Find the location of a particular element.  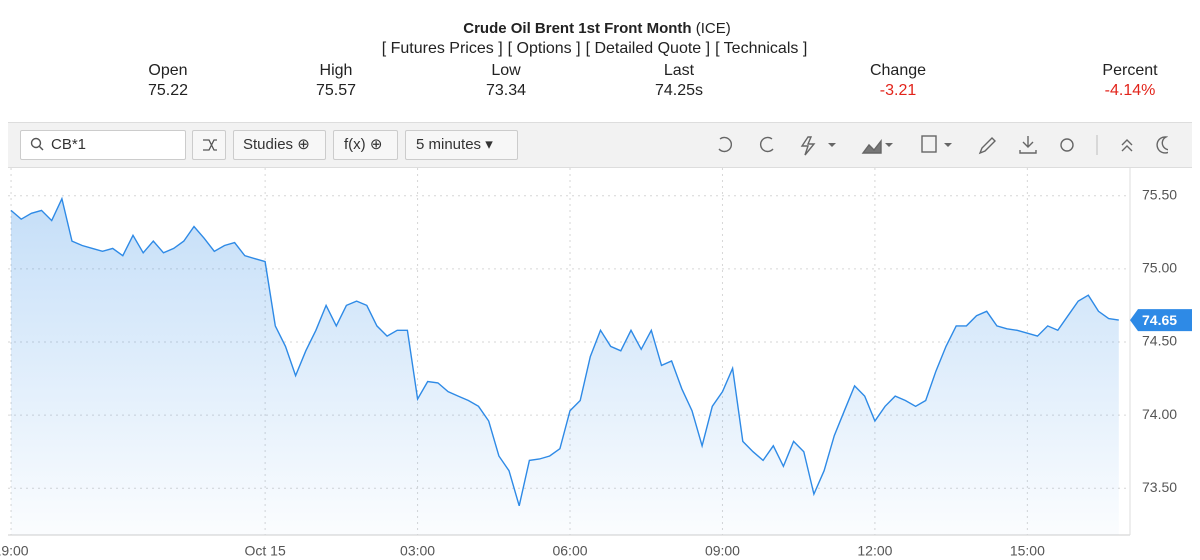

exchange: (ICE) is located at coordinates (713, 28).